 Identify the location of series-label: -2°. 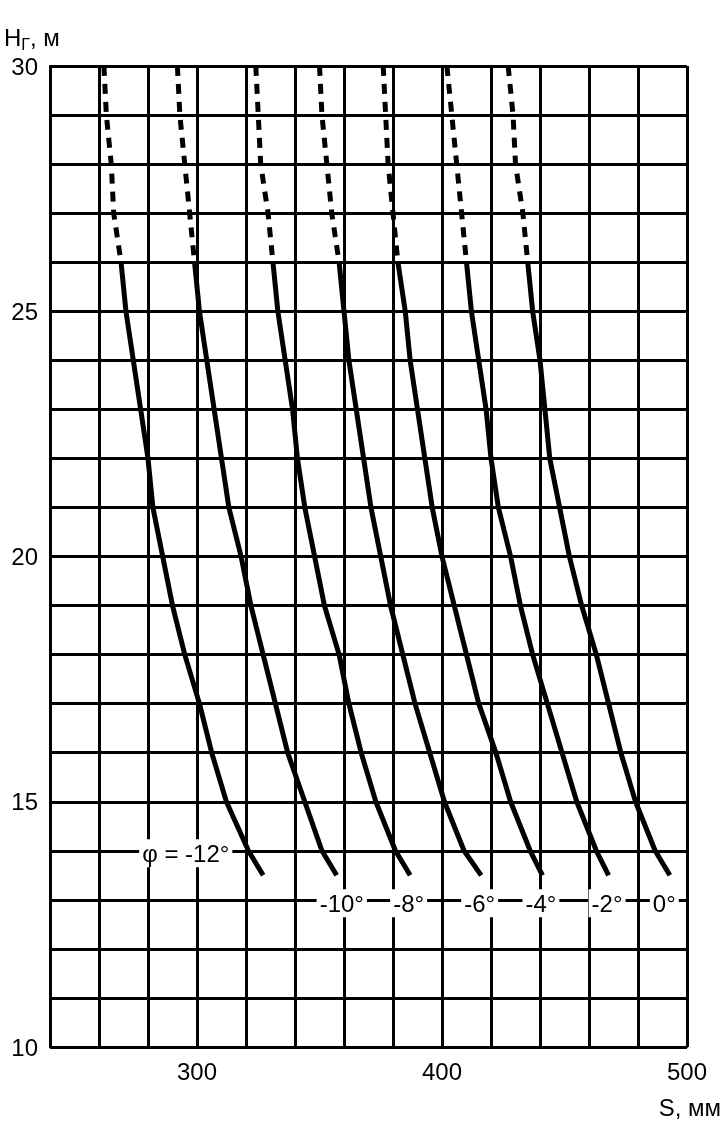
(607, 903).